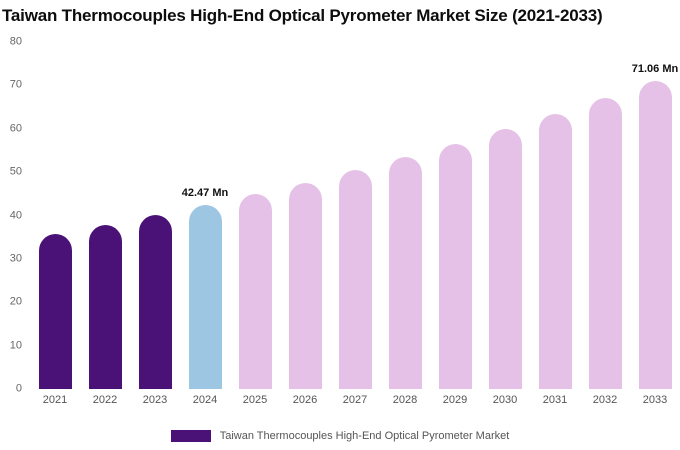  What do you see at coordinates (255, 291) in the screenshot?
I see `bar-2025` at bounding box center [255, 291].